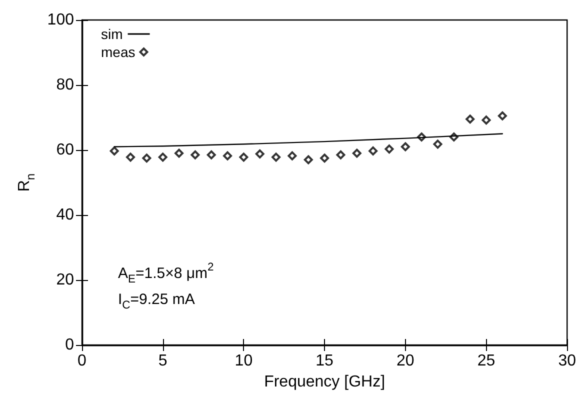 This screenshot has height=420, width=579. I want to click on x-axis-title: Frequency [GHz], so click(325, 381).